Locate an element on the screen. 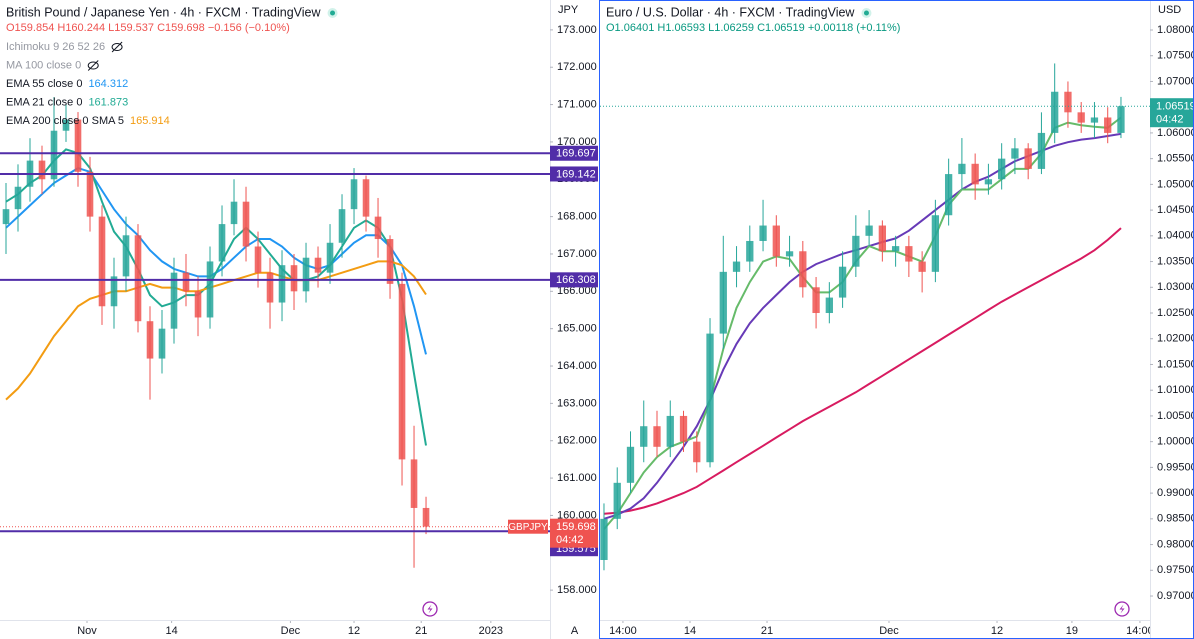 This screenshot has width=1194, height=639. y-tick-label: 161.000 is located at coordinates (577, 478).